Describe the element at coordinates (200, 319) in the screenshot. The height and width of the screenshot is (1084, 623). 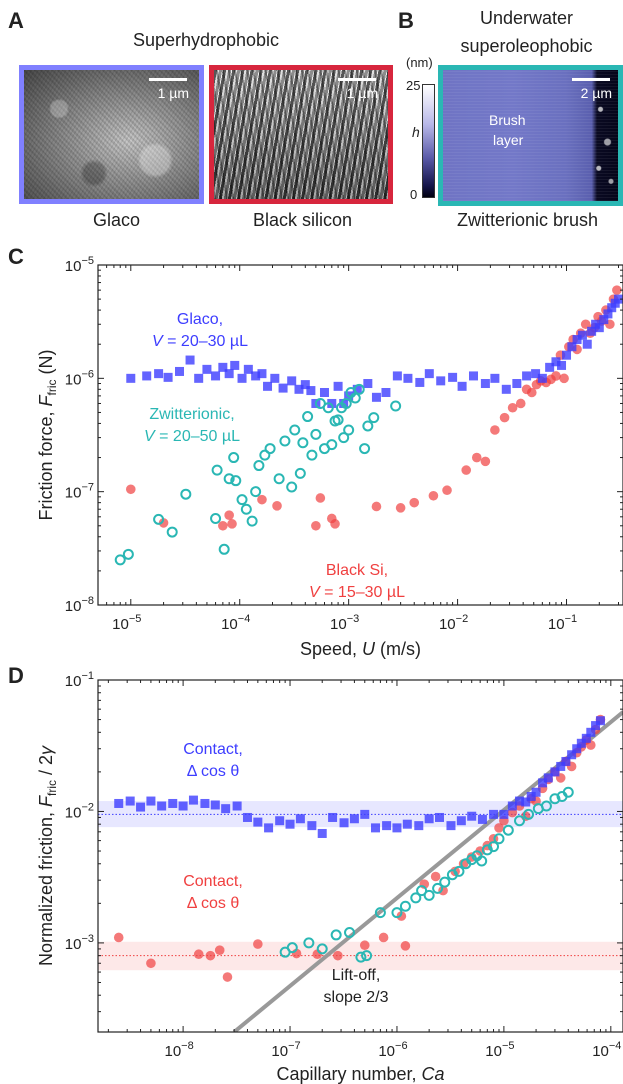
I see `annotation-glaco-line1: Glaco,` at that location.